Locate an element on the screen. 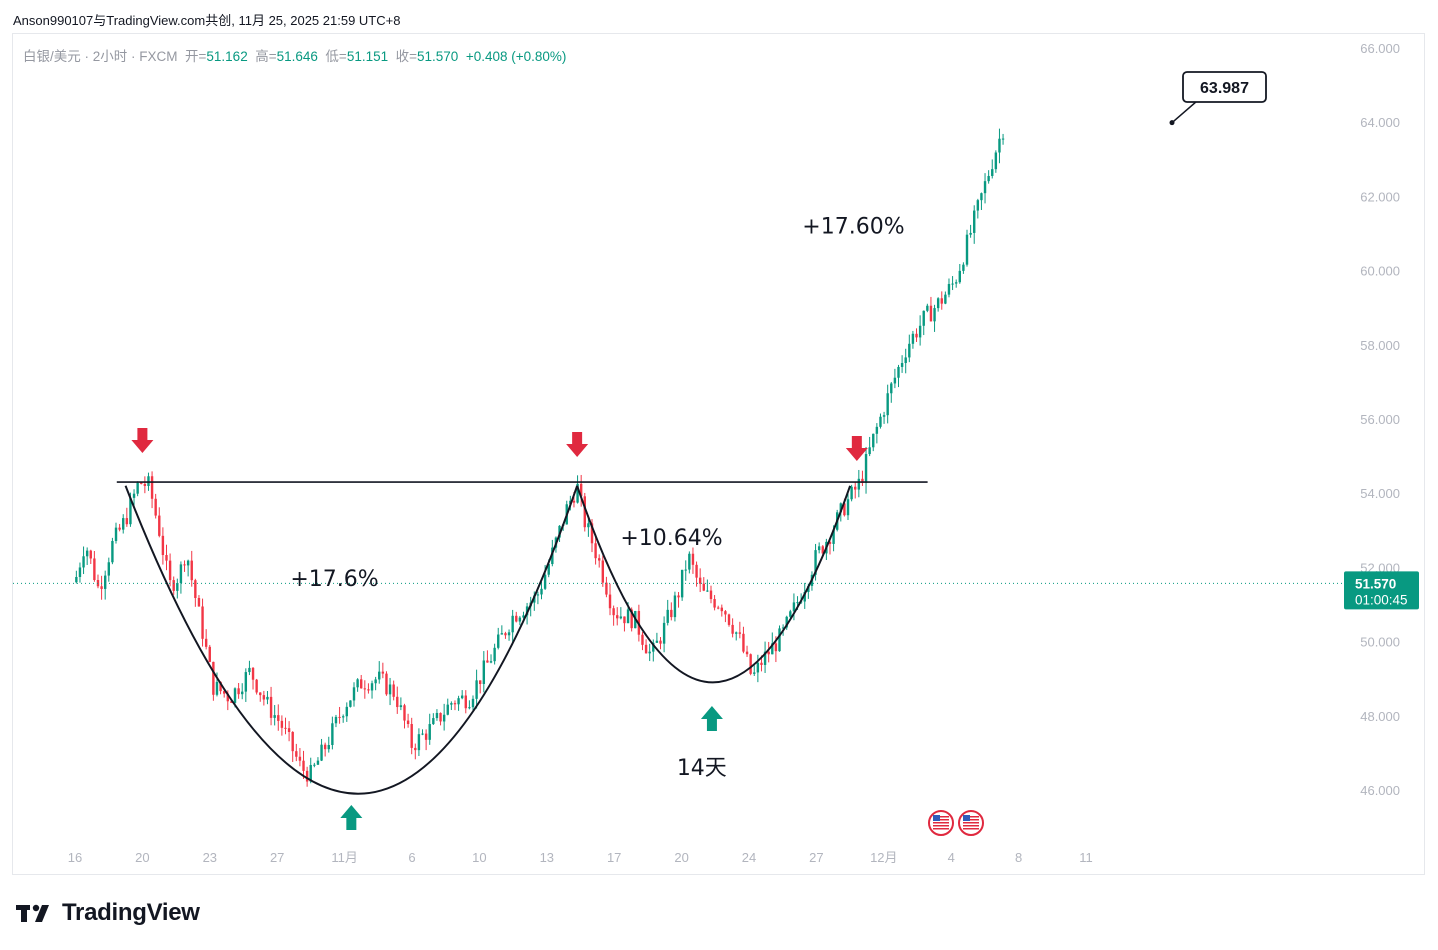 The width and height of the screenshot is (1438, 950). tradingview-logo: TradingView is located at coordinates (108, 913).